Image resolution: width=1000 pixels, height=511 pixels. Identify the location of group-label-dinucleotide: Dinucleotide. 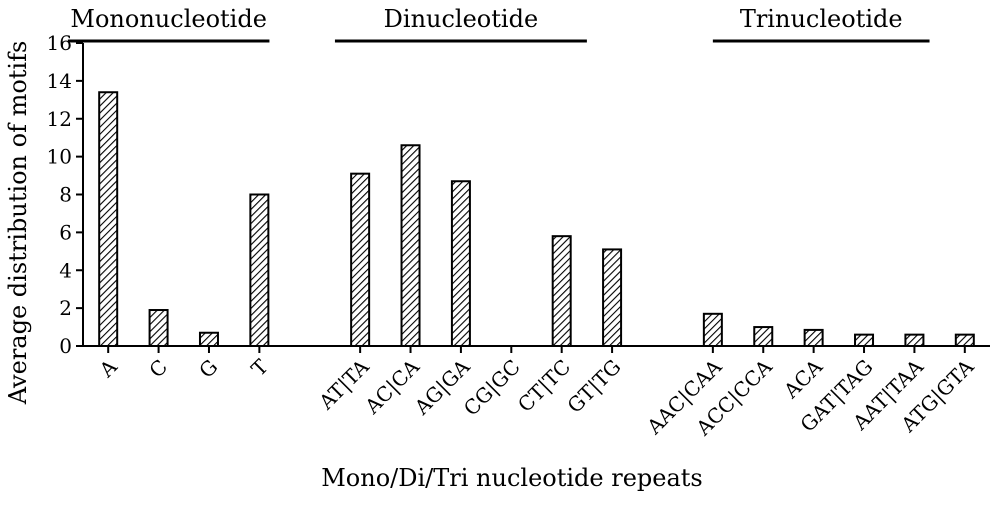
(461, 19).